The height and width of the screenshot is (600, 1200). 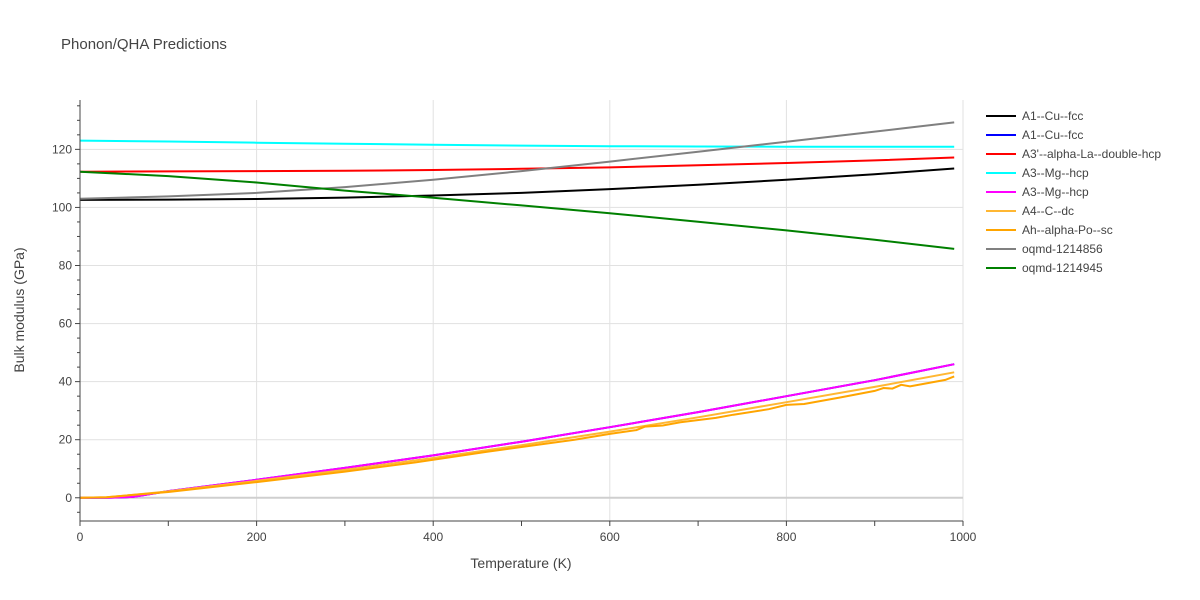 I want to click on legend-item: A4--C--dc, so click(x=1073, y=210).